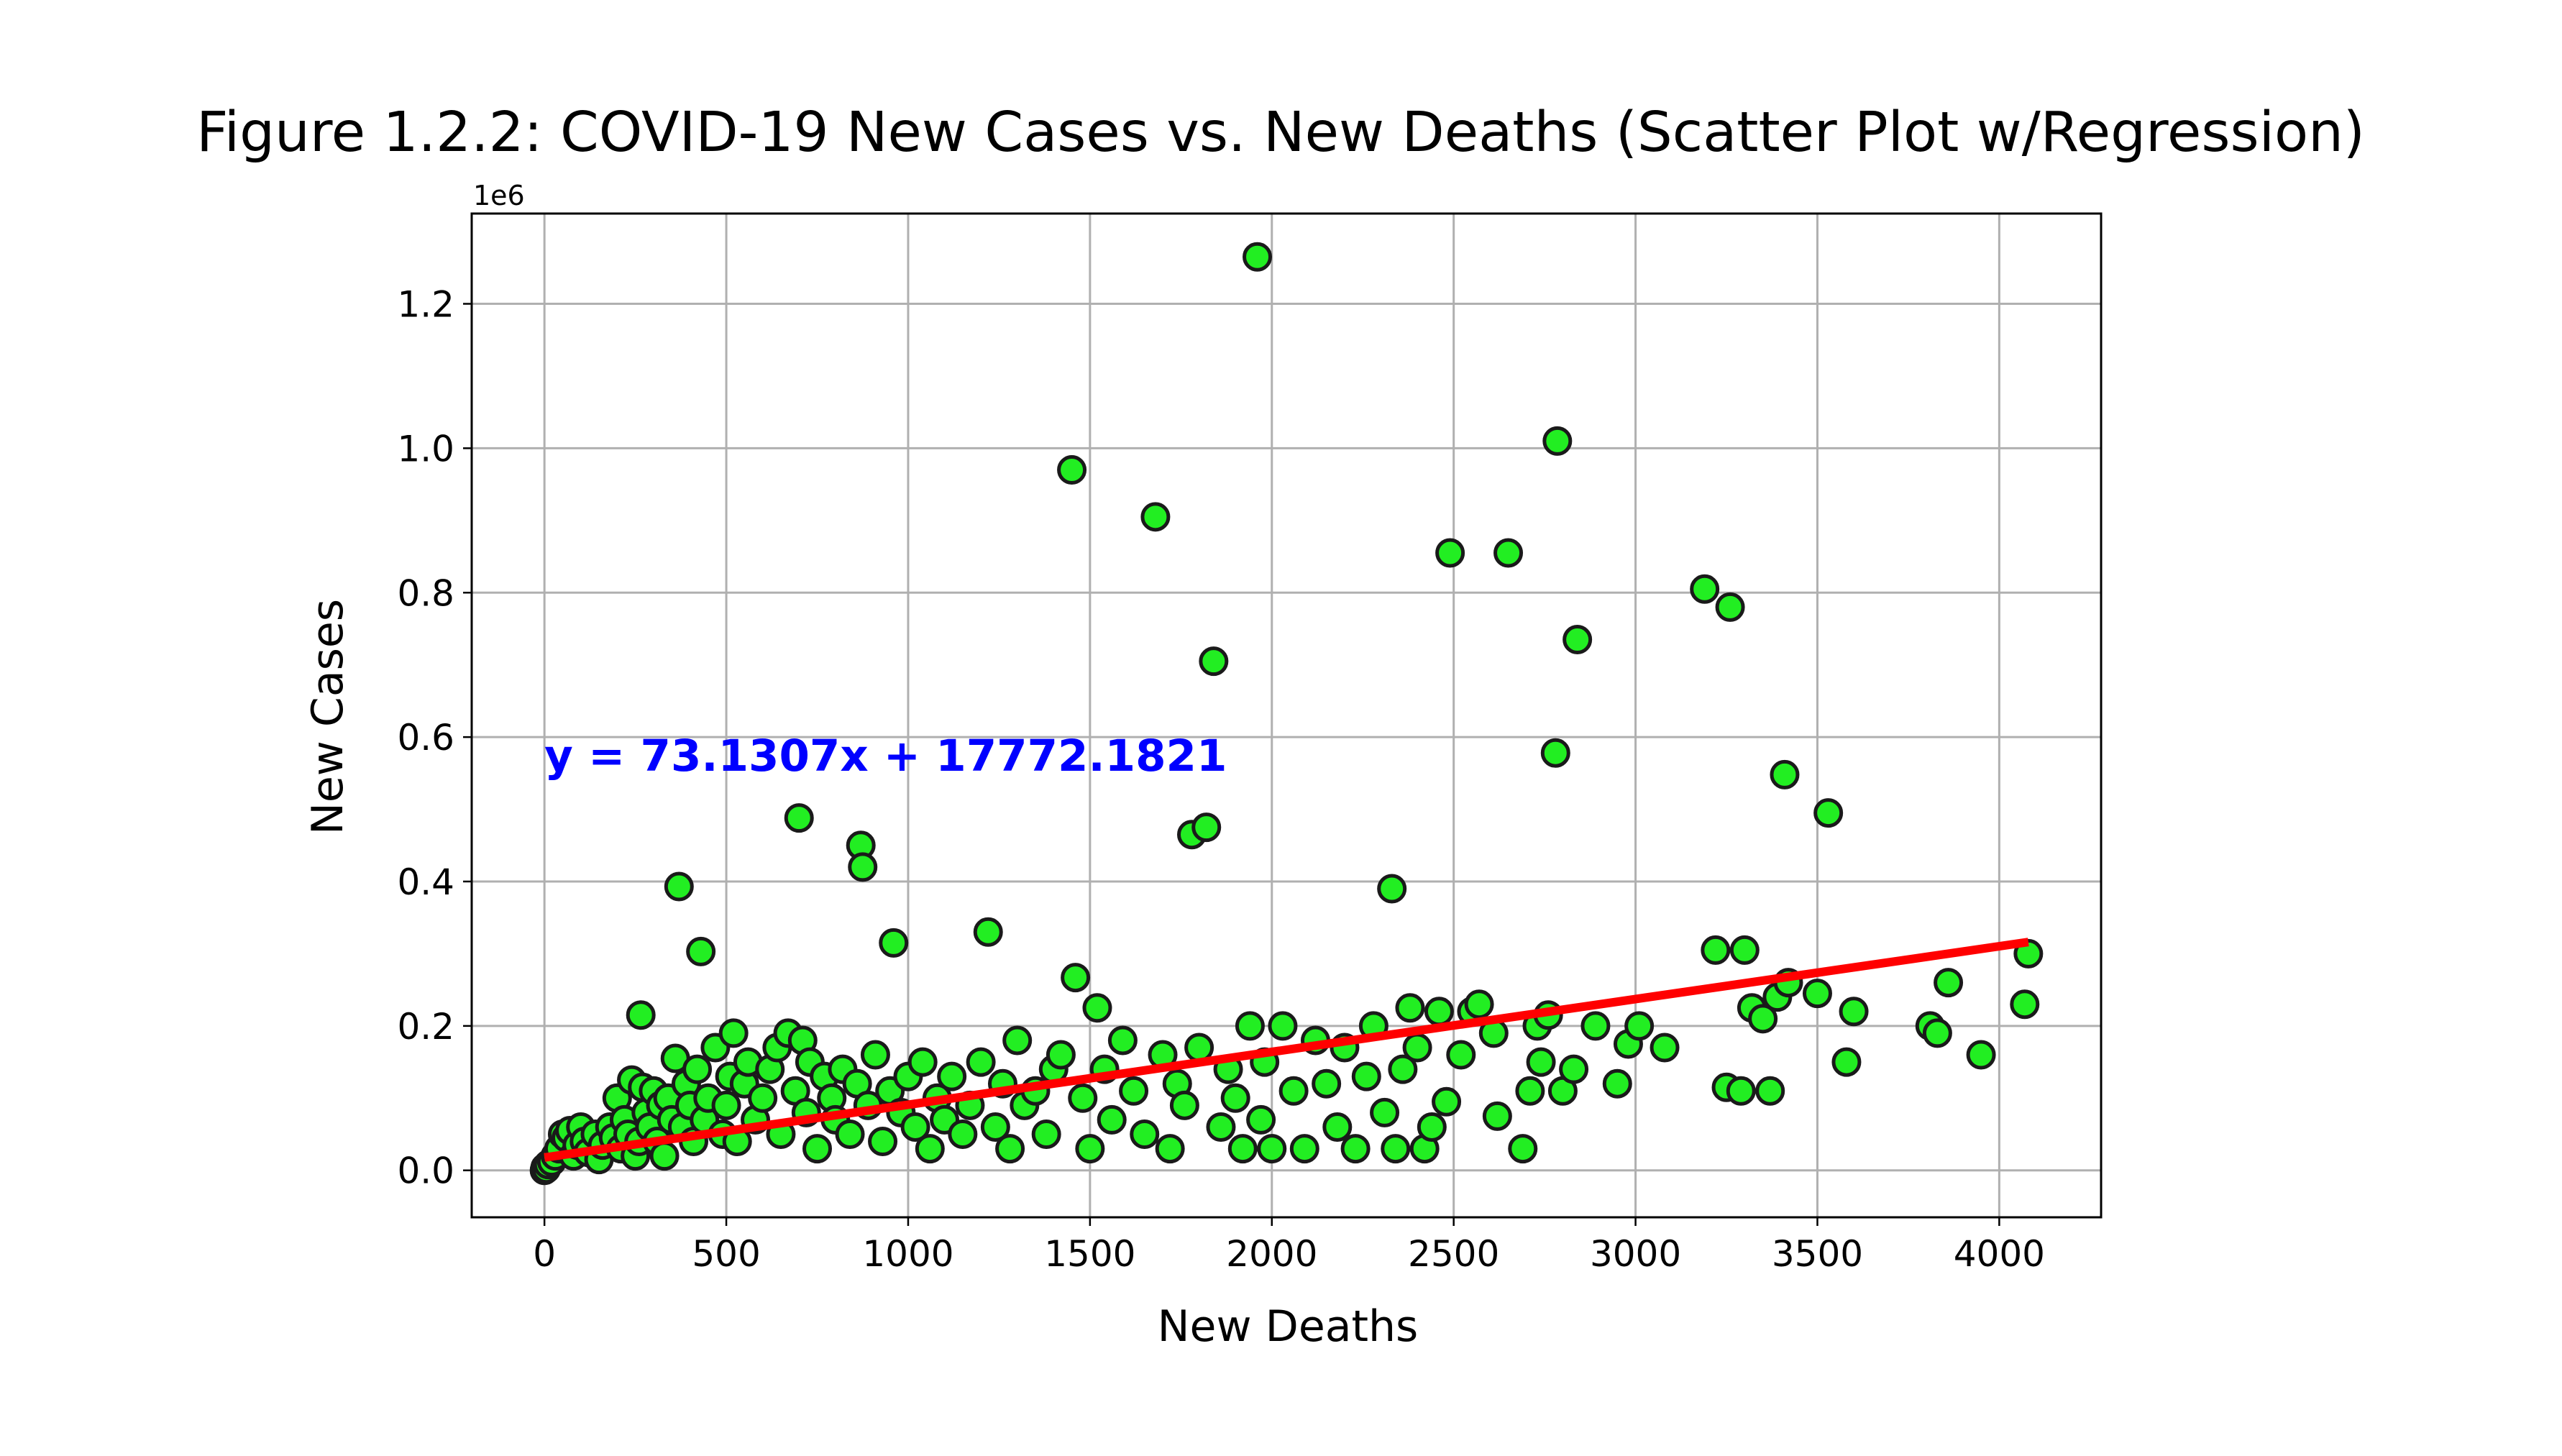  What do you see at coordinates (425, 1171) in the screenshot?
I see `y-tick-label: 0.0` at bounding box center [425, 1171].